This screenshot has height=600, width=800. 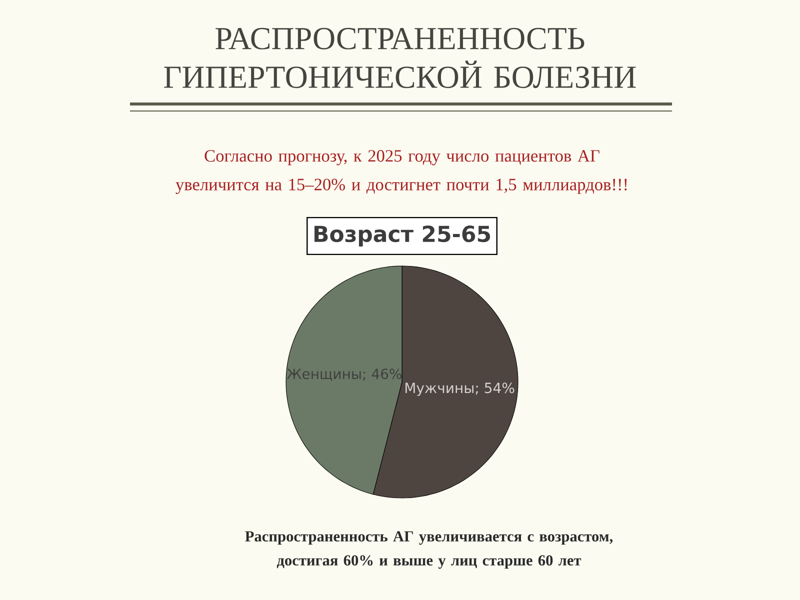 What do you see at coordinates (323, 374) in the screenshot?
I see `slice-label: Женщины` at bounding box center [323, 374].